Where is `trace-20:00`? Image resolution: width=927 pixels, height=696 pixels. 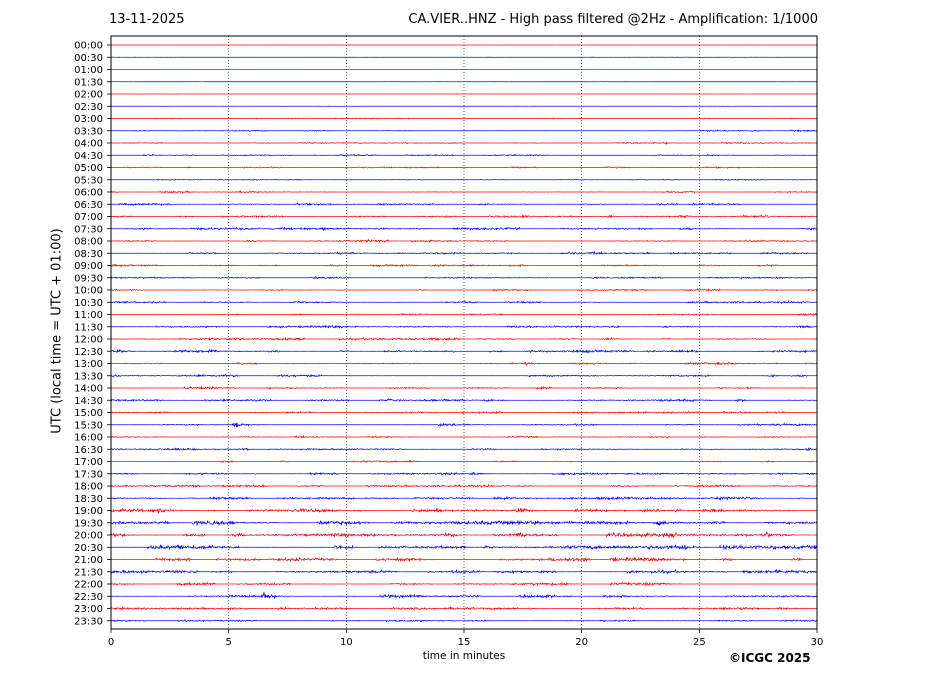
trace-20:00 is located at coordinates (463, 535).